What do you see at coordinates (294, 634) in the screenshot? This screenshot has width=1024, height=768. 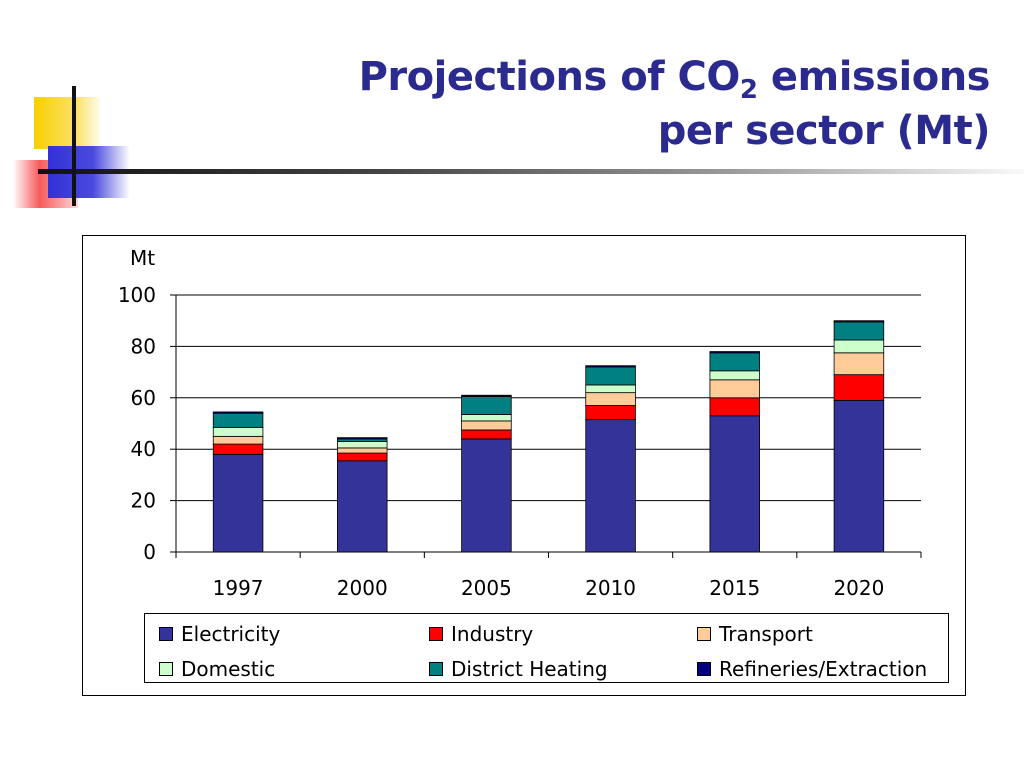 I see `legend-item-electricity: Electricity` at bounding box center [294, 634].